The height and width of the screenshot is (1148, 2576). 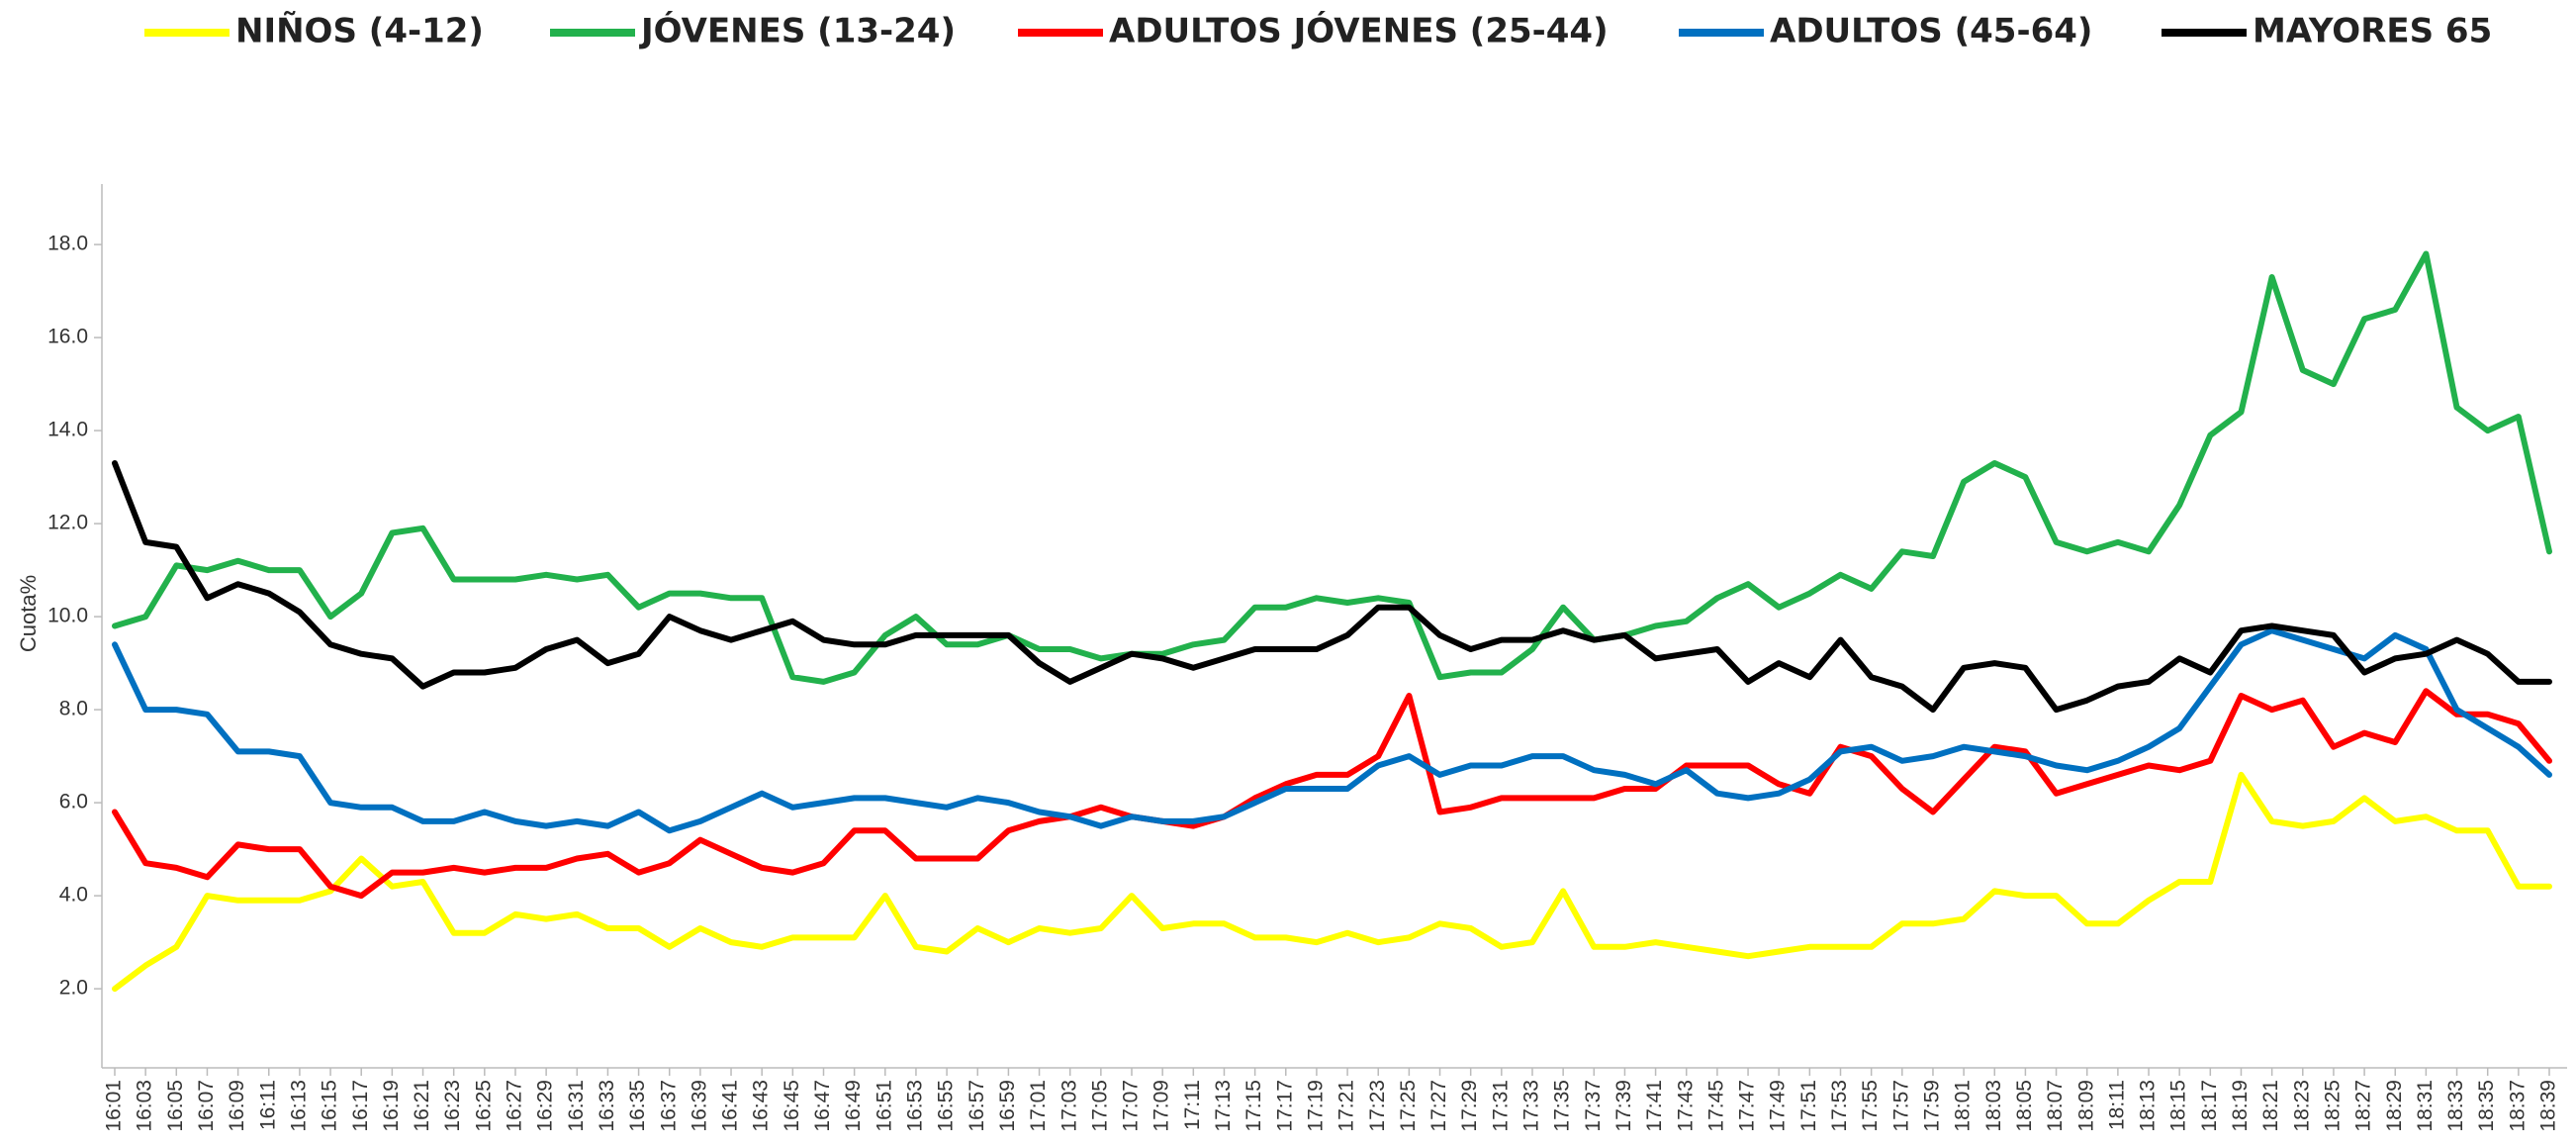 What do you see at coordinates (68, 244) in the screenshot?
I see `y-tick-label: 18.0` at bounding box center [68, 244].